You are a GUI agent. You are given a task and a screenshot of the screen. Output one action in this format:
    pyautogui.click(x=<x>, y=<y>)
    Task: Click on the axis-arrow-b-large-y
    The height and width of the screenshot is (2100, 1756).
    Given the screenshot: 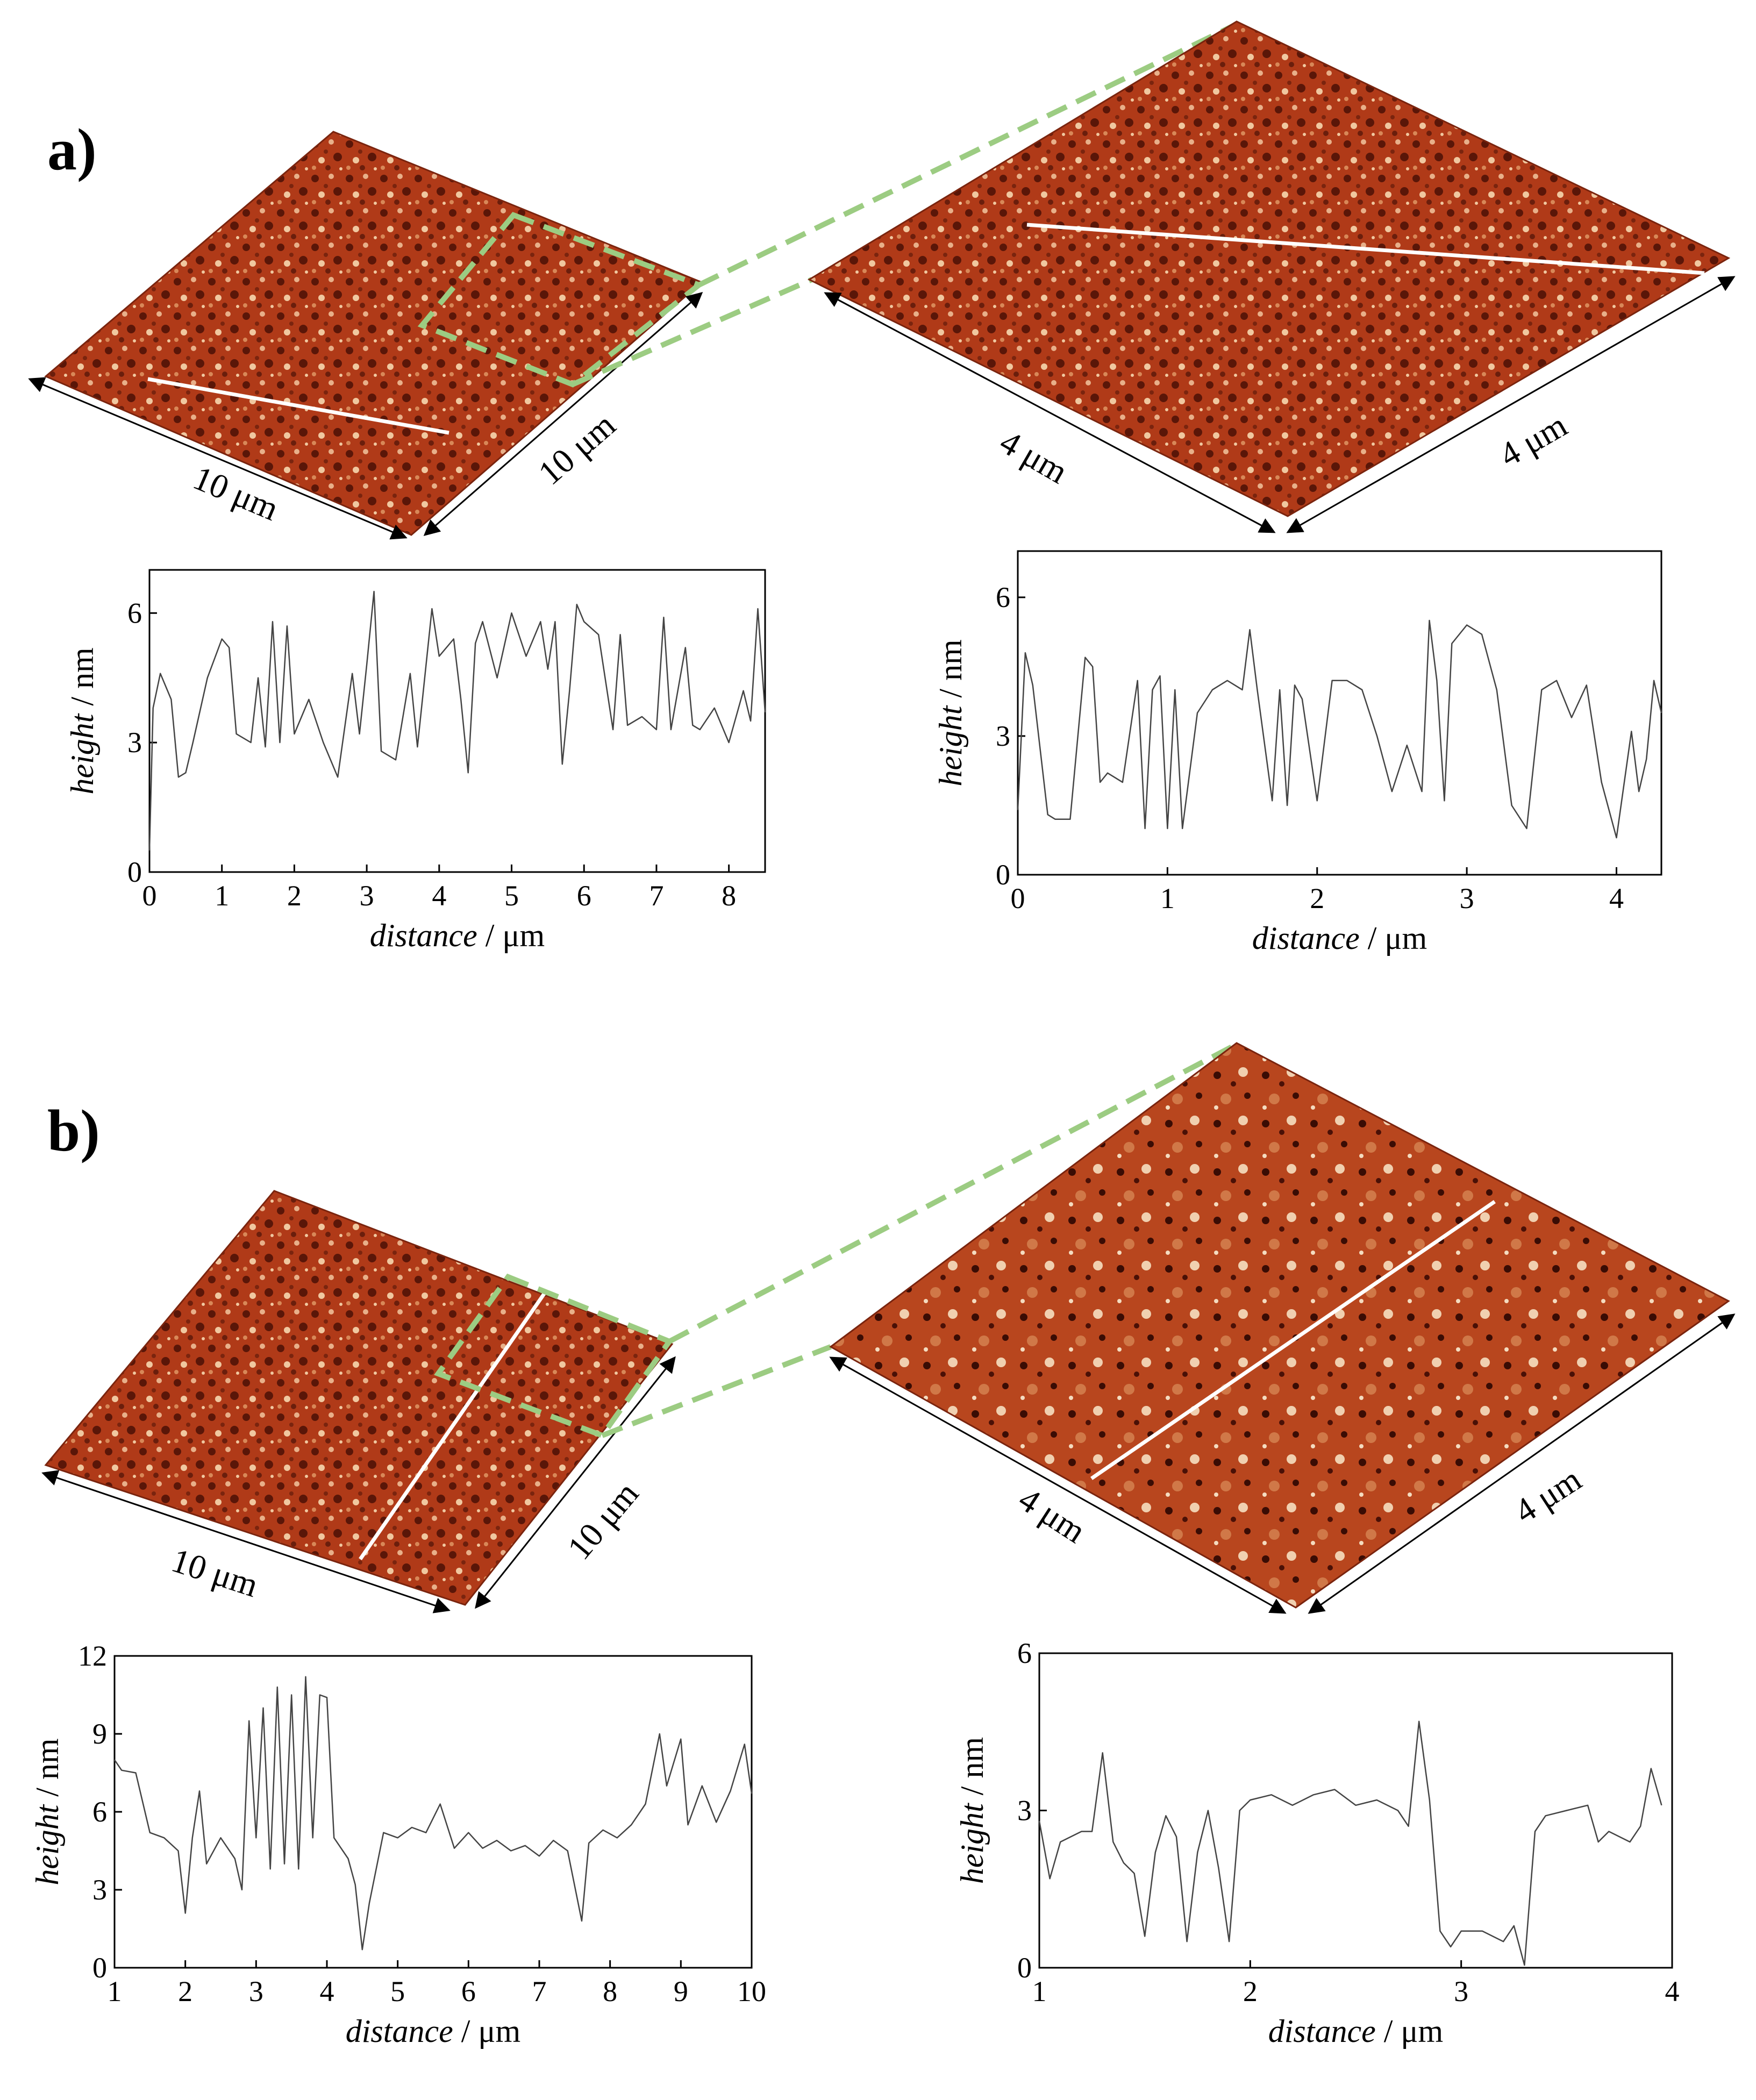 What is the action you would take?
    pyautogui.click(x=575, y=1482)
    